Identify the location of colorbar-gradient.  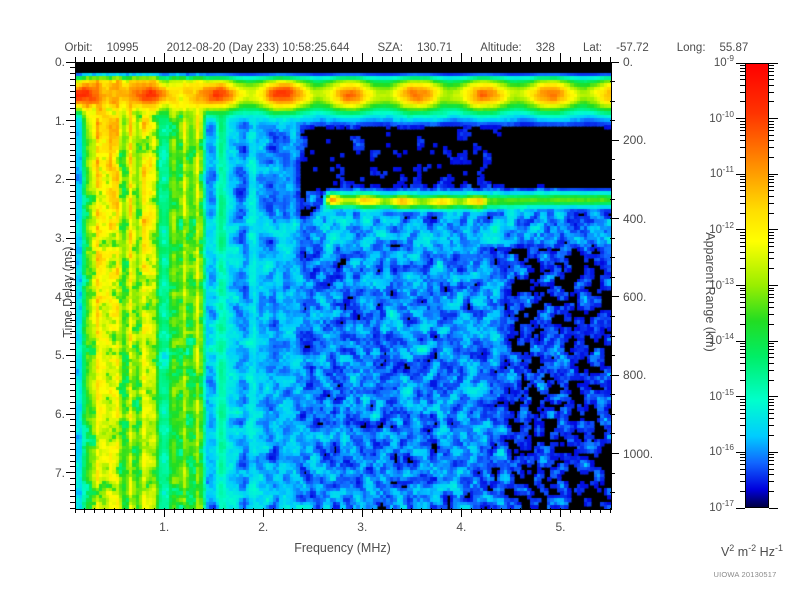
(757, 285).